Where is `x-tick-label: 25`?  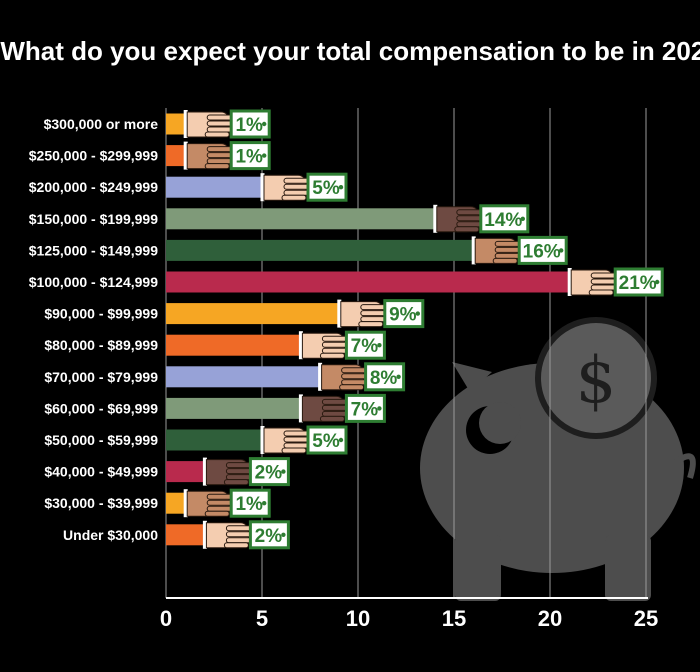
x-tick-label: 25 is located at coordinates (646, 618).